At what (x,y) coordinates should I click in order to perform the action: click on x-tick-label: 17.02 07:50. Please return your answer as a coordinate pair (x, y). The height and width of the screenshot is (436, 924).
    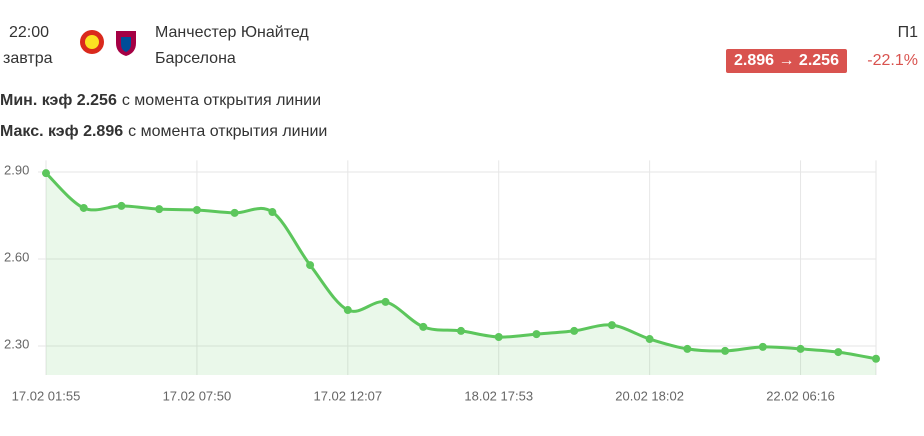
    Looking at the image, I should click on (197, 395).